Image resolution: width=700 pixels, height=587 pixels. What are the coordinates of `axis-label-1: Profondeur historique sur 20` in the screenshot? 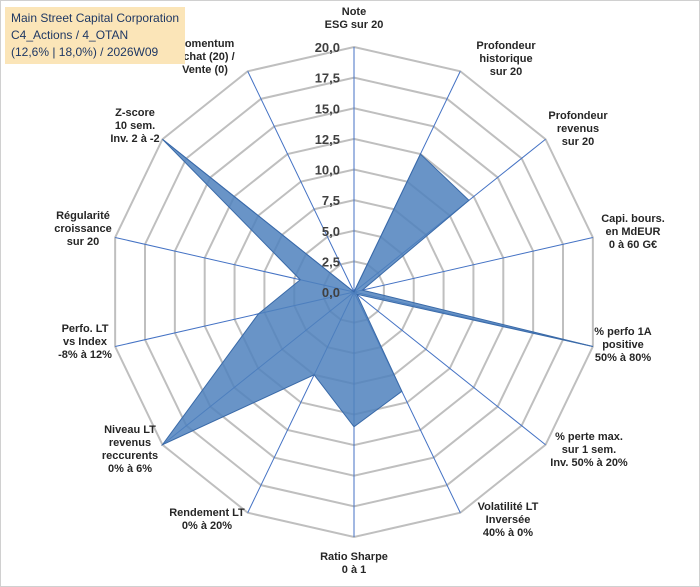 It's located at (506, 59).